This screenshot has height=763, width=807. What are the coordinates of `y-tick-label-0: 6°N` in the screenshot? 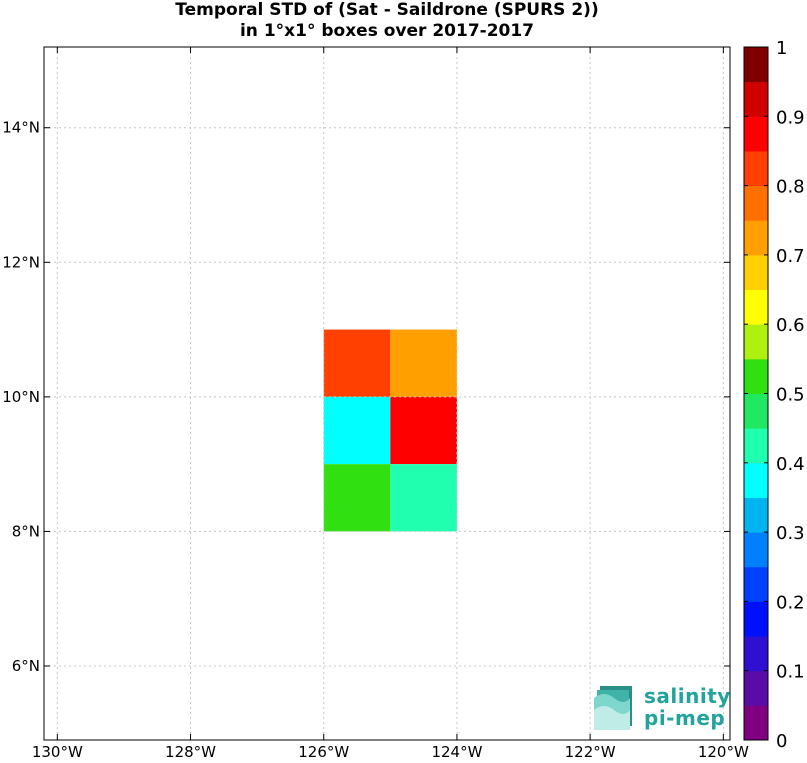 It's located at (26, 666).